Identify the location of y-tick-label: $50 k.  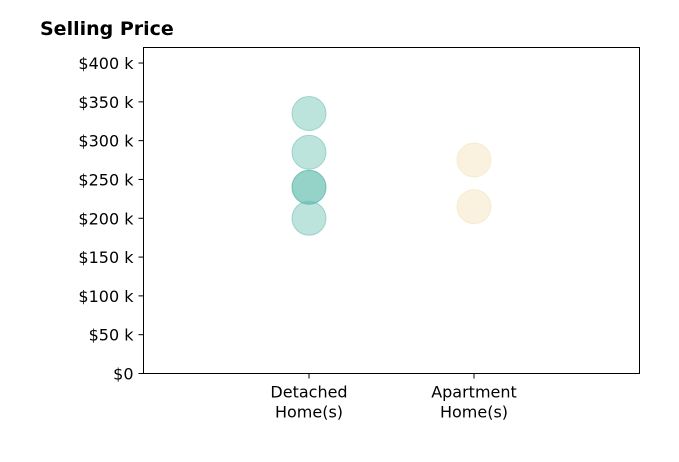
(112, 335).